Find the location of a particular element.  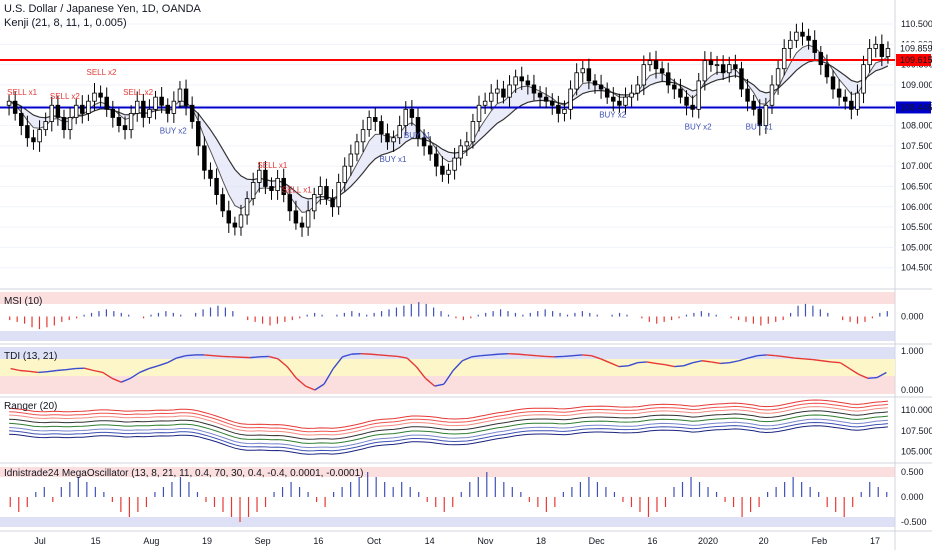

tdi-blue-zone is located at coordinates (447, 353).